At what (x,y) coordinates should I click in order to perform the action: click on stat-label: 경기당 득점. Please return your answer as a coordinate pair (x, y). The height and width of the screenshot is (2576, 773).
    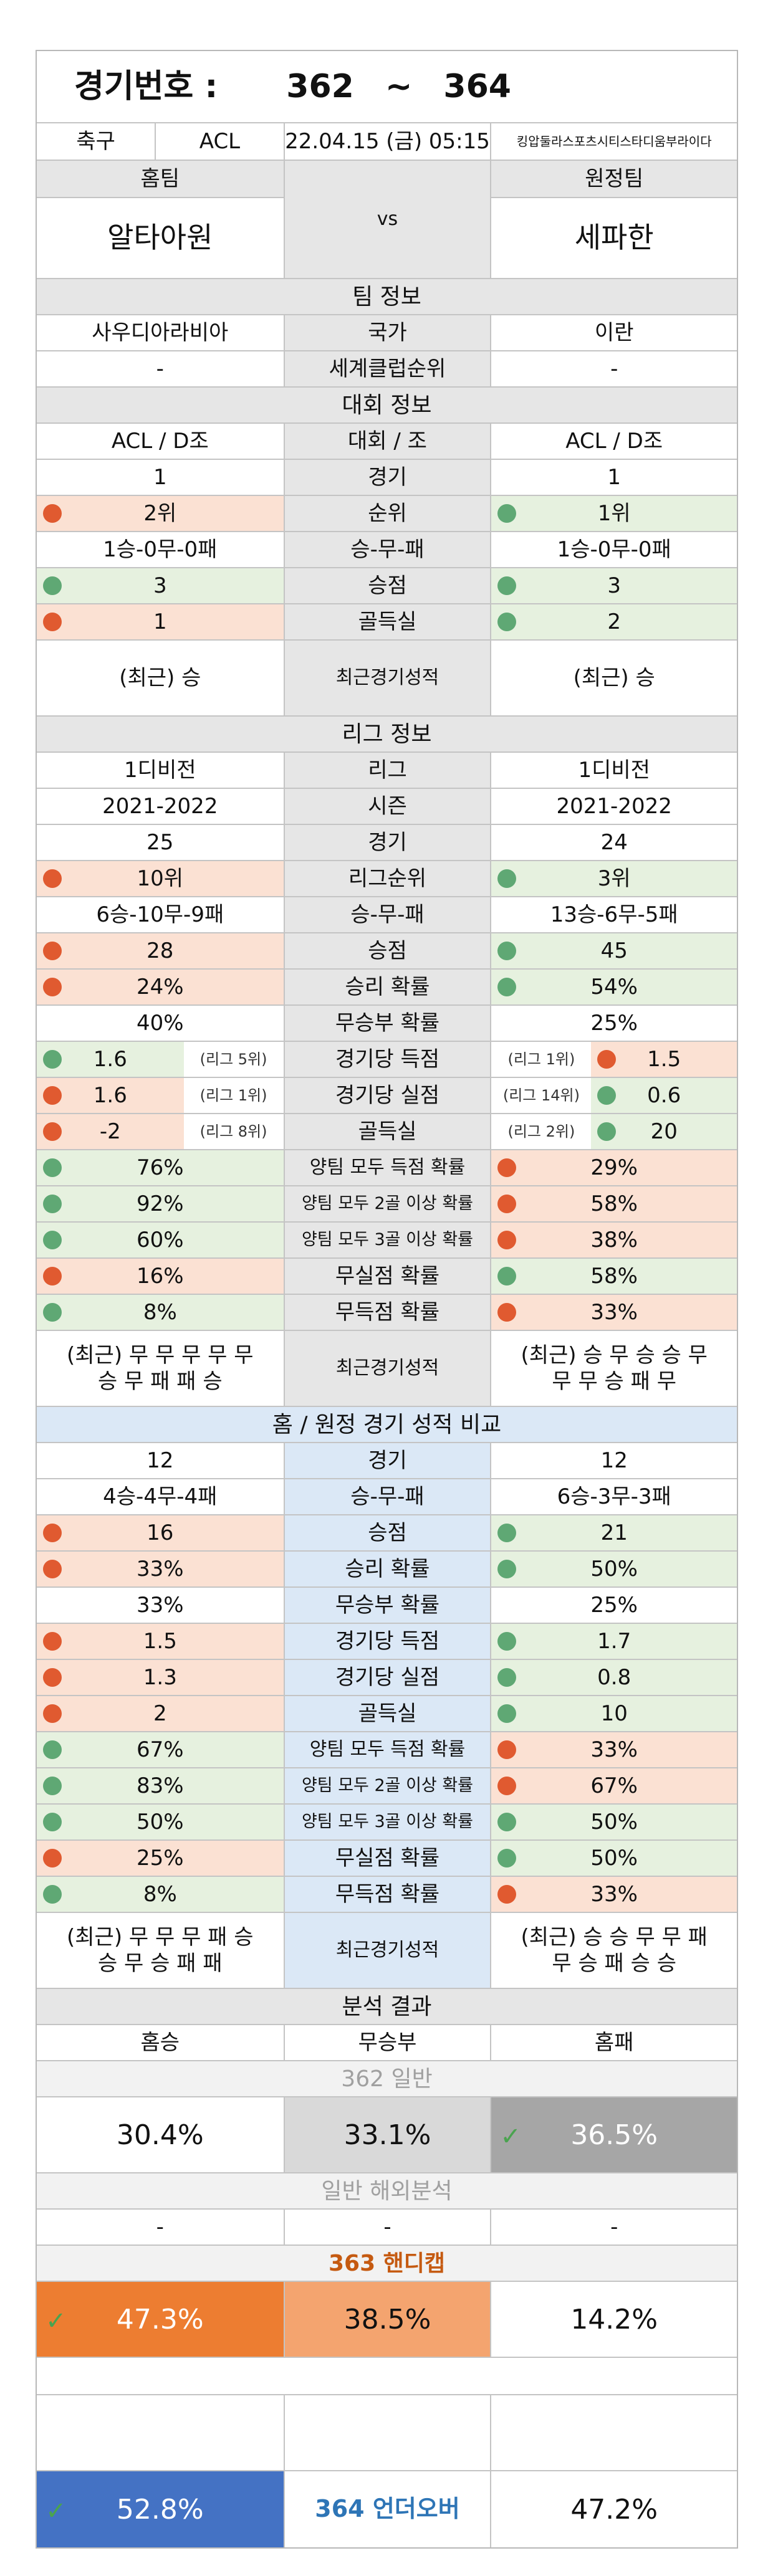
    Looking at the image, I should click on (387, 1059).